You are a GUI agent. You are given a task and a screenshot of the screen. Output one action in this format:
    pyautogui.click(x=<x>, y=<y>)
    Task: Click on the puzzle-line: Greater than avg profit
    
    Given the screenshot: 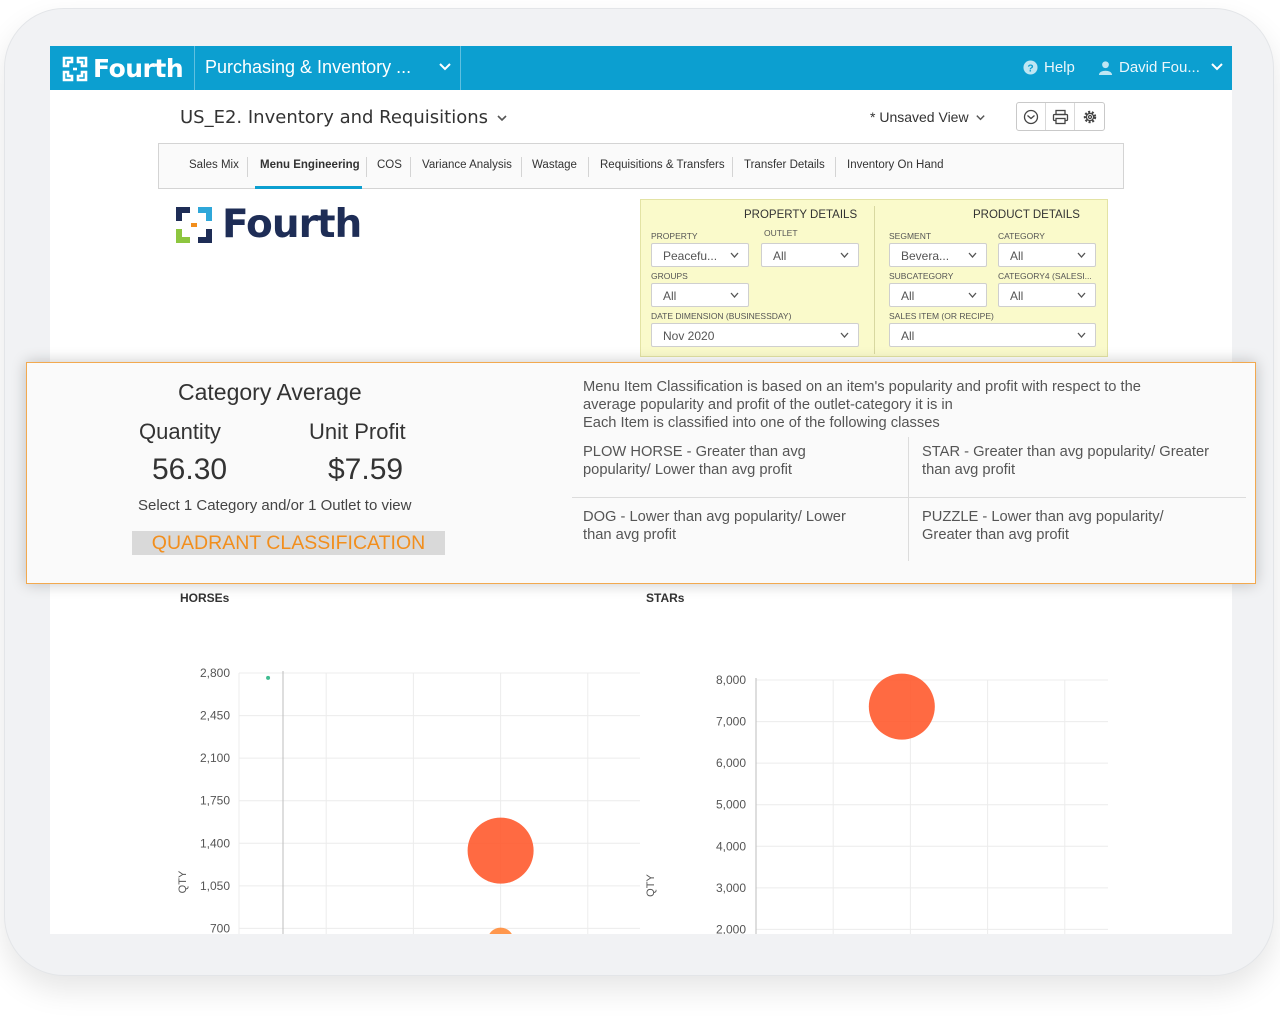 What is the action you would take?
    pyautogui.click(x=995, y=535)
    